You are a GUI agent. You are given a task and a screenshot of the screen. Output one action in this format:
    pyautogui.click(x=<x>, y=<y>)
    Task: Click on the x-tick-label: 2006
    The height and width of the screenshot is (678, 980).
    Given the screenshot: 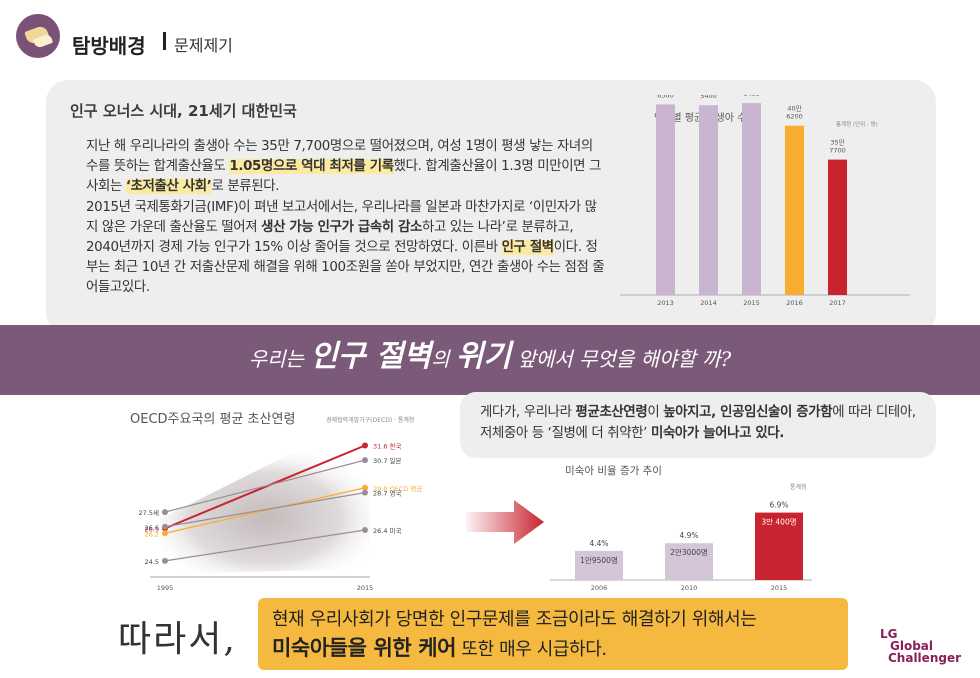 What is the action you would take?
    pyautogui.click(x=599, y=588)
    